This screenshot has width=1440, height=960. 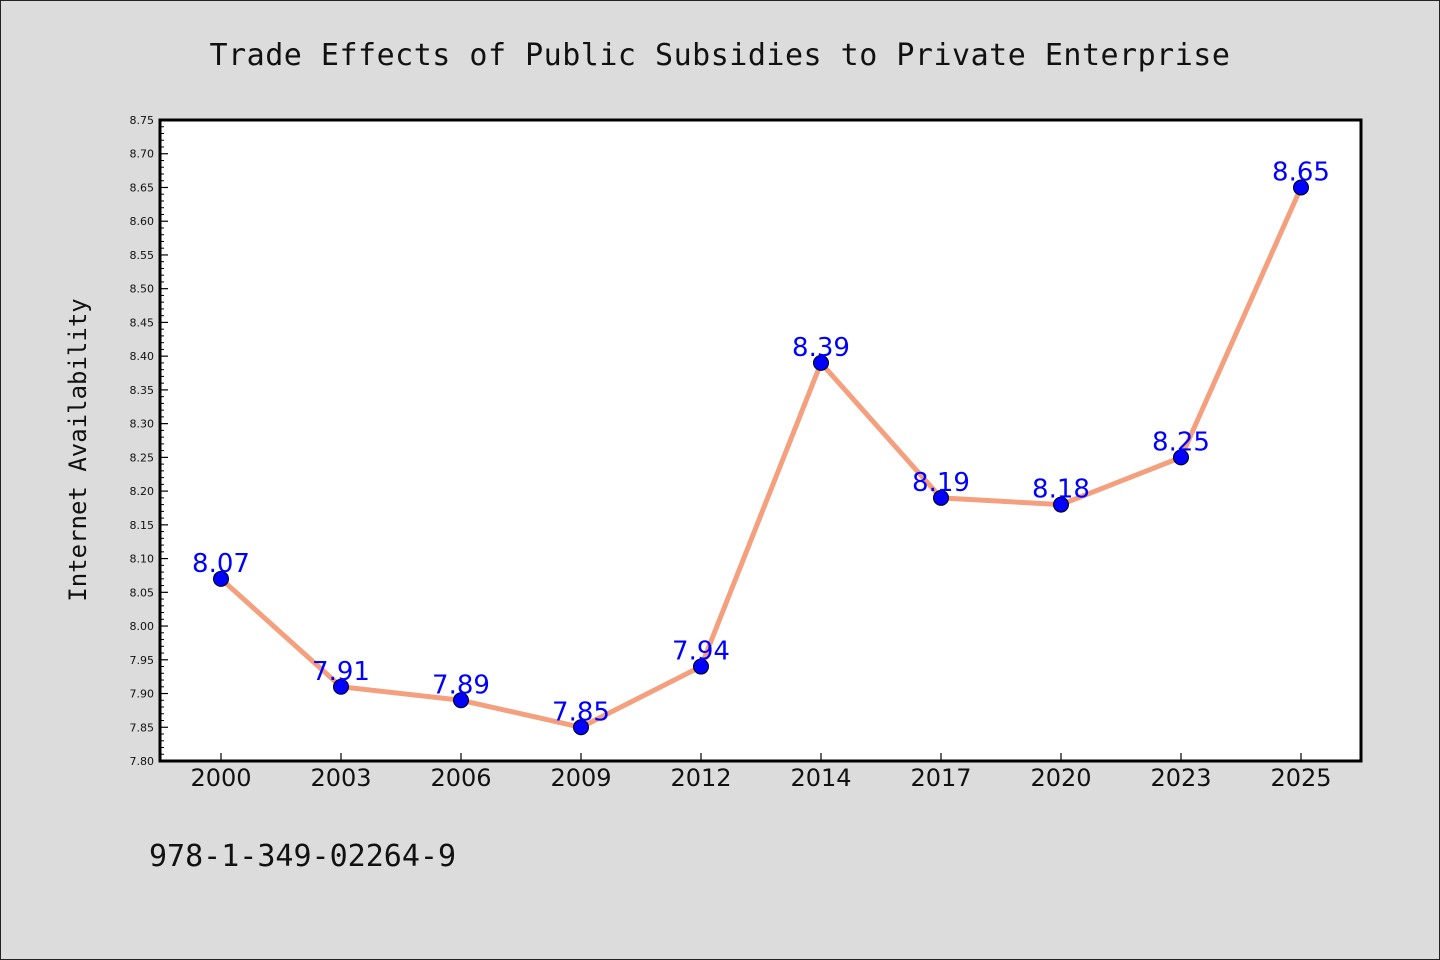 I want to click on data-label: 8.65, so click(x=1301, y=172).